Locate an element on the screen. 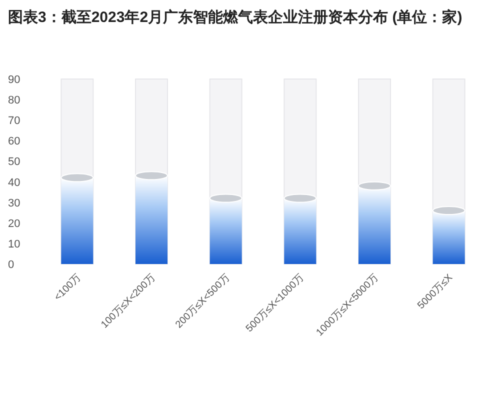  y-tick-label: 90 is located at coordinates (14, 80).